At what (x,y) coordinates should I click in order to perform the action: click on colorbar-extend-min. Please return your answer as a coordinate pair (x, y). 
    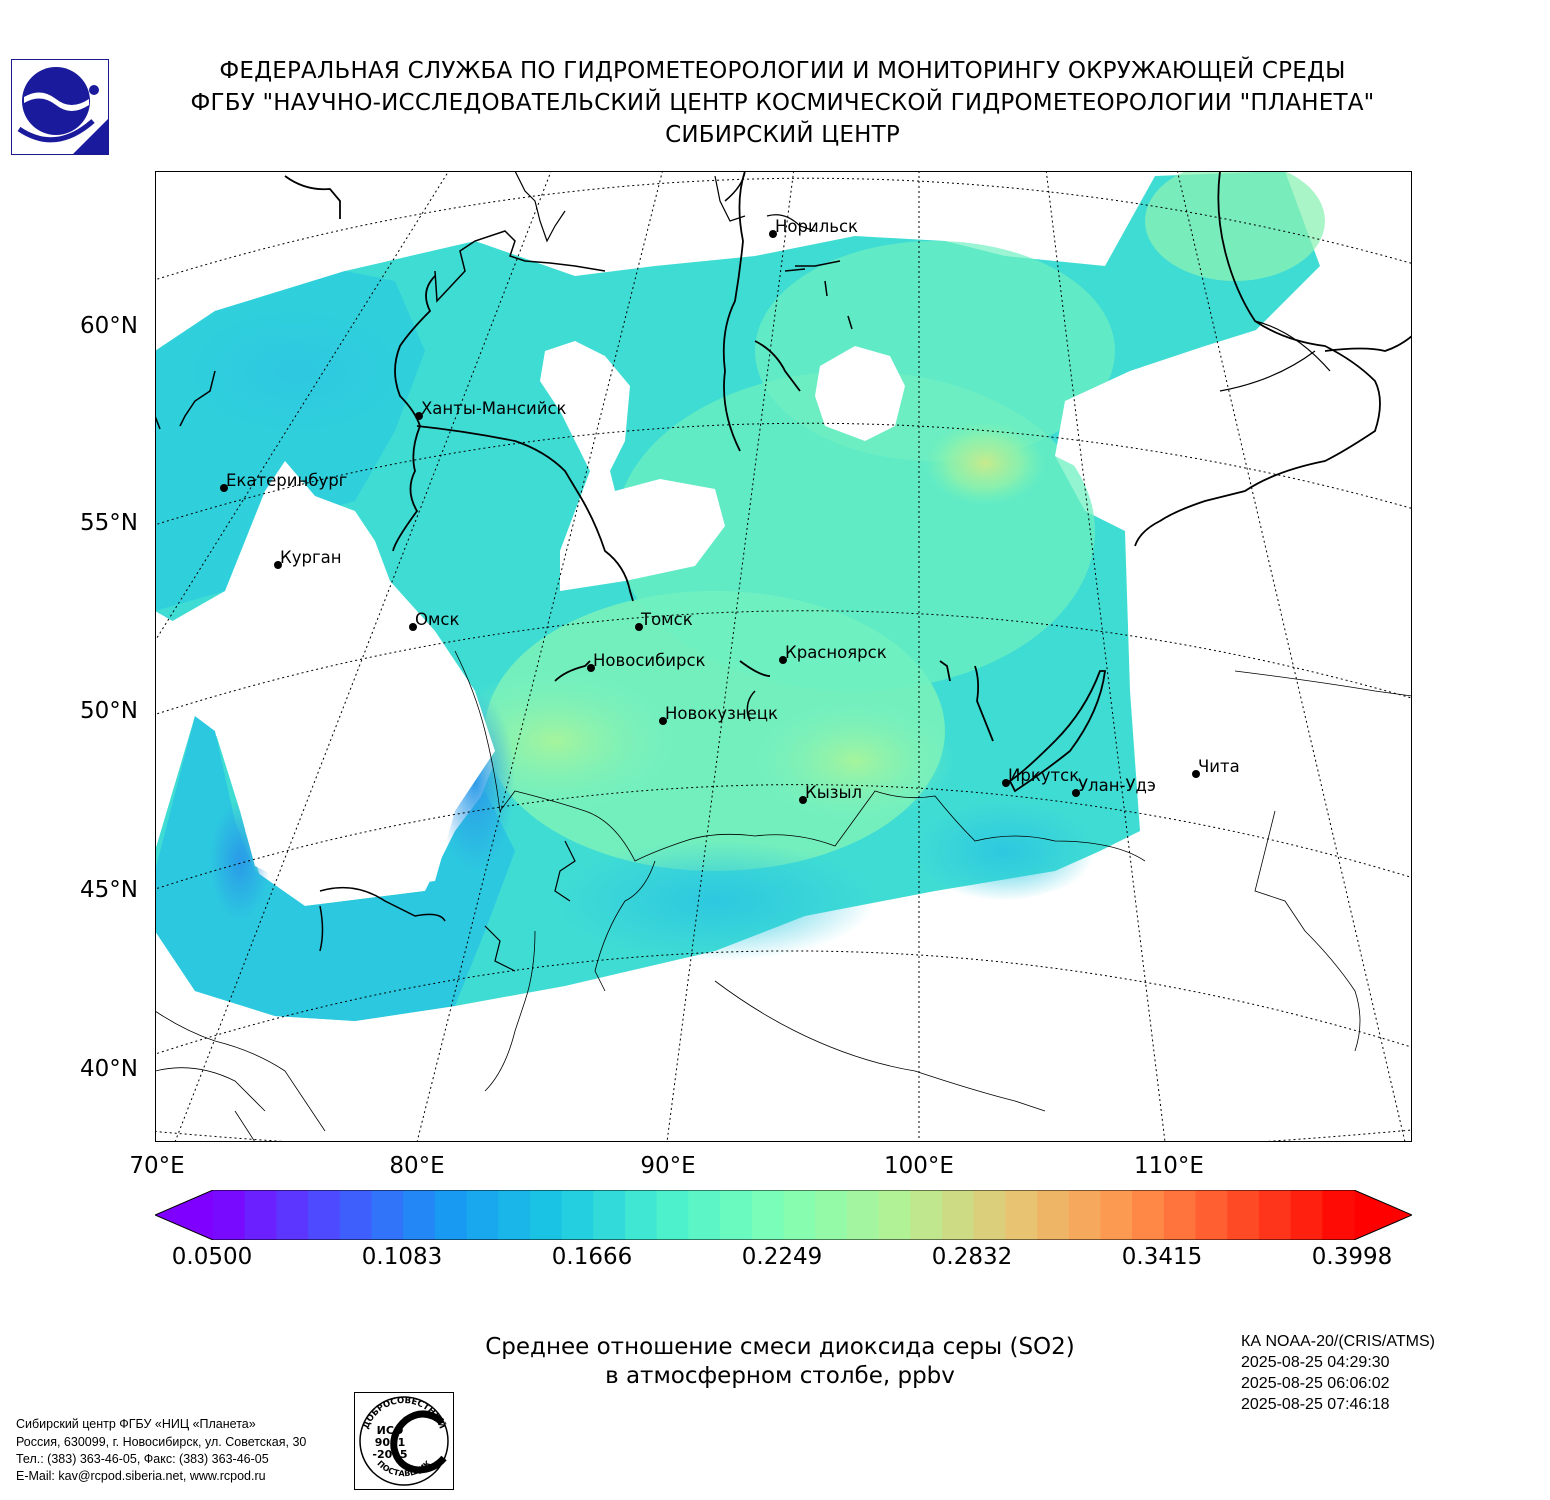
    Looking at the image, I should click on (184, 1215).